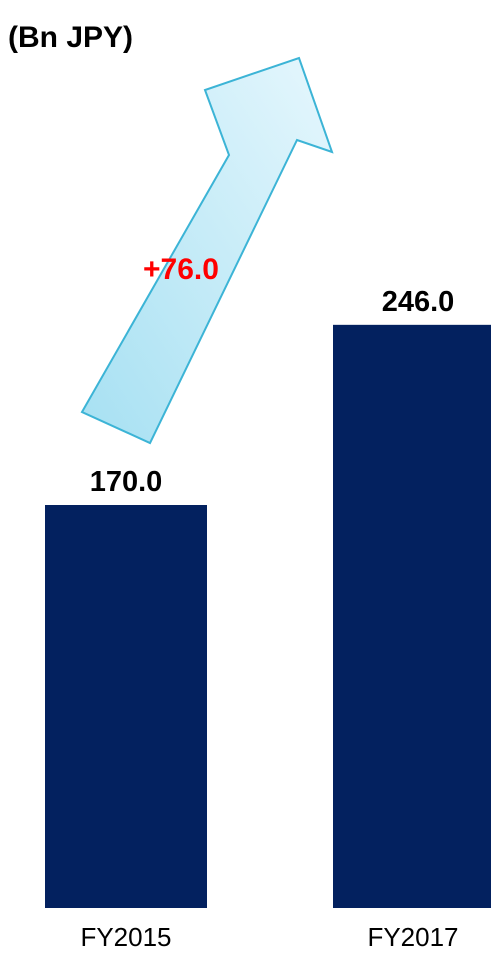  What do you see at coordinates (70, 37) in the screenshot?
I see `unit-label: (Bn JPY)` at bounding box center [70, 37].